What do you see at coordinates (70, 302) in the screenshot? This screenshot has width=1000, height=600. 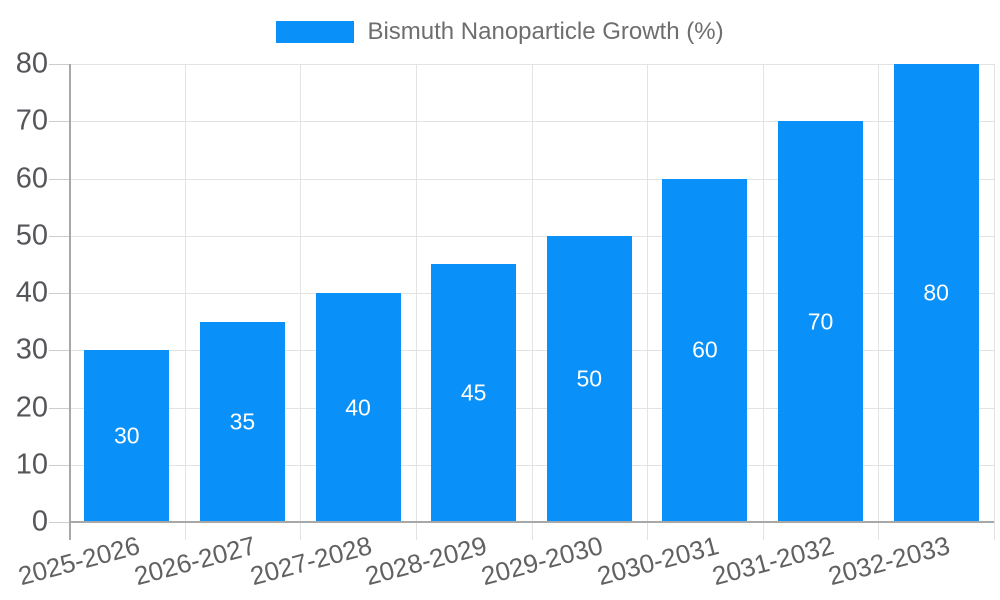 I see `y-axis-line` at bounding box center [70, 302].